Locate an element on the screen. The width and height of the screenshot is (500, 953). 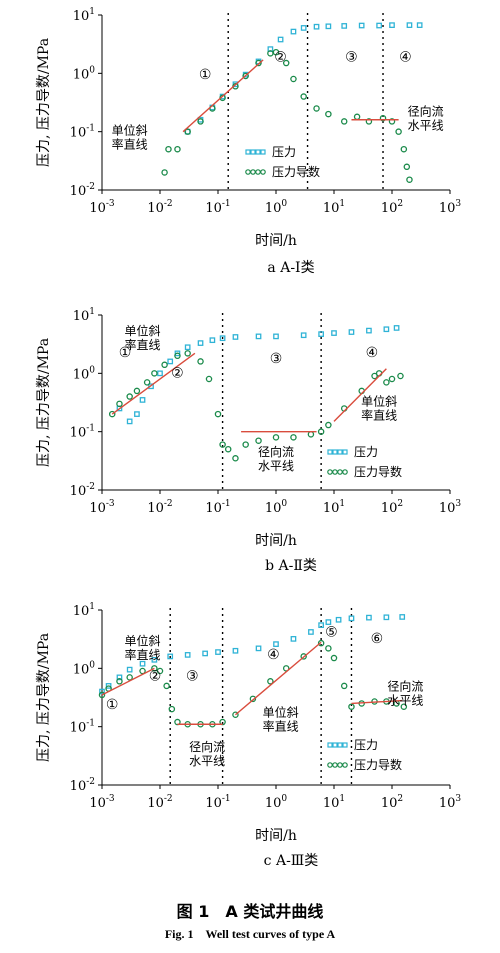
x-tick-label: 10⁻² is located at coordinates (159, 507).